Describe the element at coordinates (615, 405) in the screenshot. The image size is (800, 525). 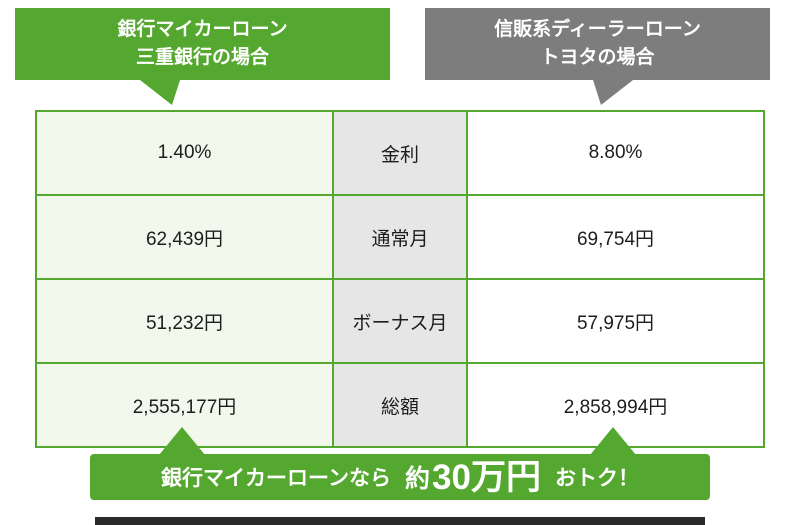
I see `dealer-total-cell: 2,858,994円` at that location.